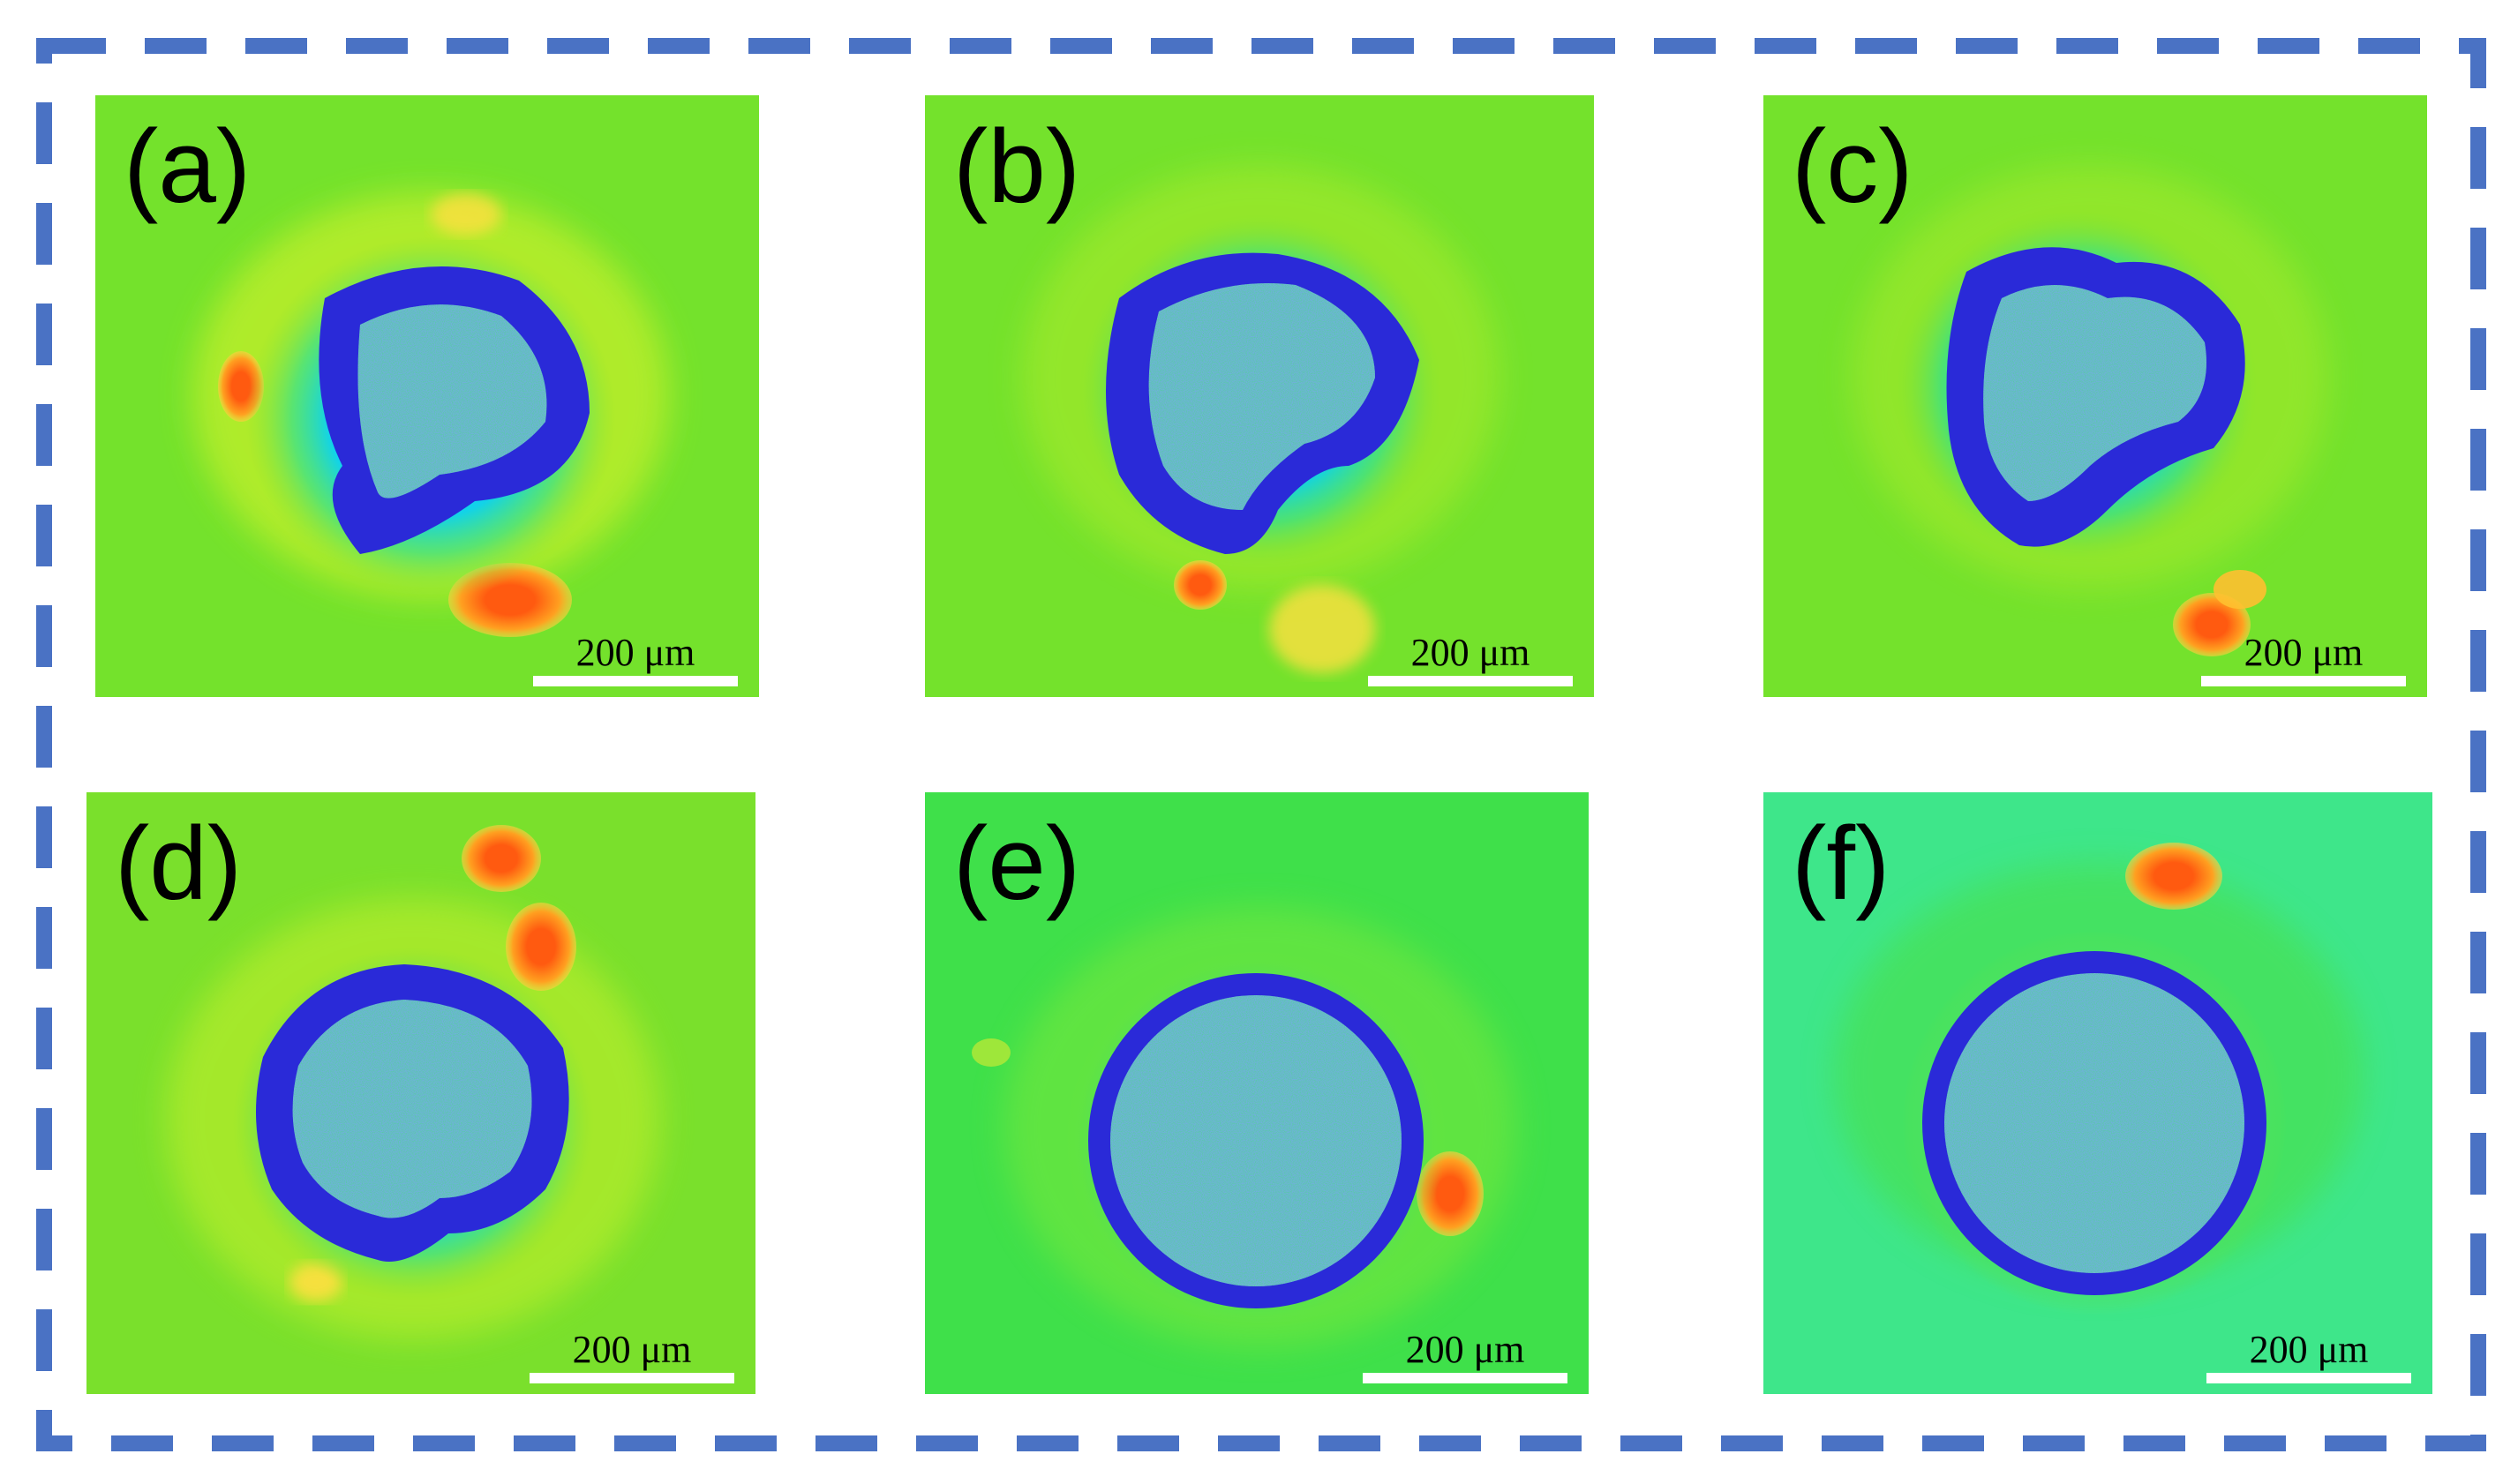 This screenshot has width=2518, height=1484. What do you see at coordinates (1017, 864) in the screenshot?
I see `panel-label: (e)` at bounding box center [1017, 864].